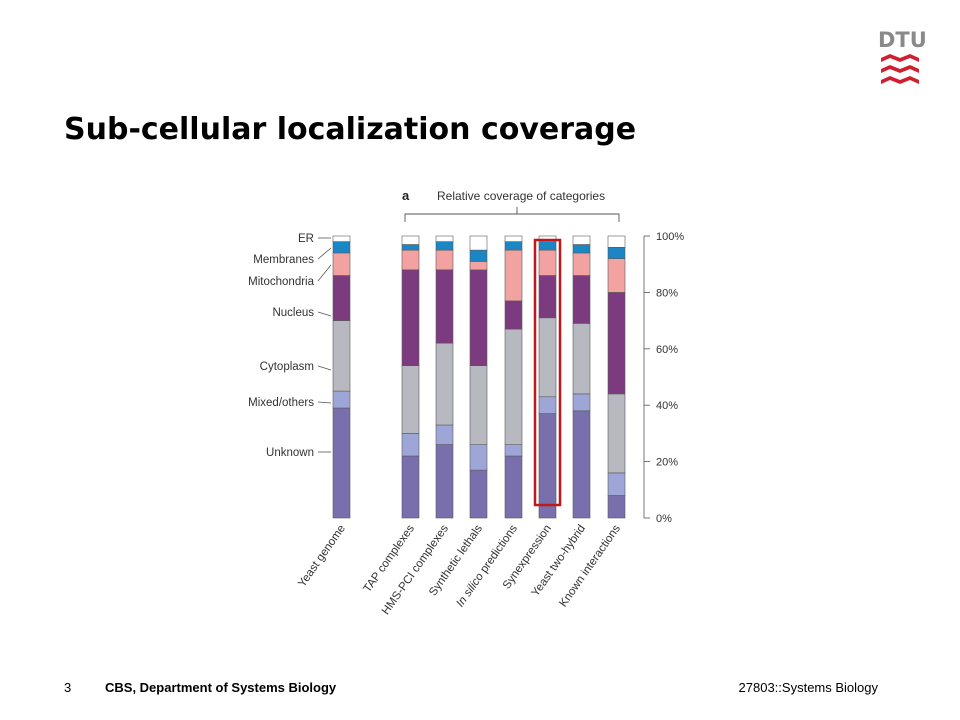  Describe the element at coordinates (406, 195) in the screenshot. I see `panel-label: a` at that location.